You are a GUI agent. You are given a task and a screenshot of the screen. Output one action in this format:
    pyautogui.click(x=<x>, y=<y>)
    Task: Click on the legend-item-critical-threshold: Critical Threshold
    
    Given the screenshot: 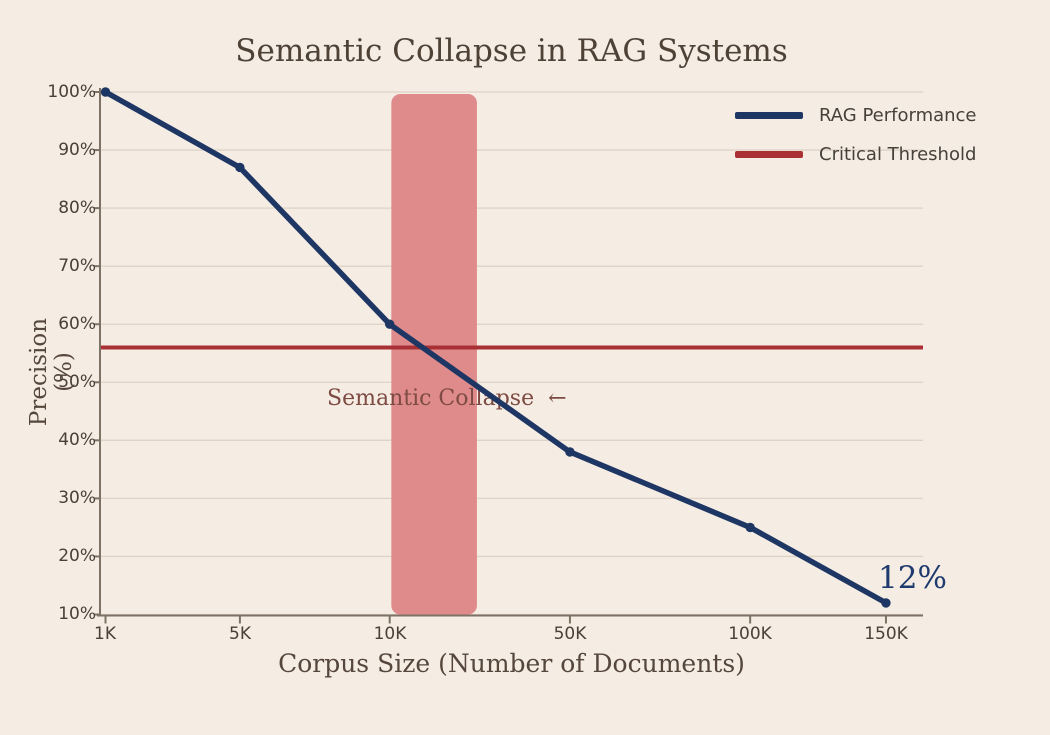 What is the action you would take?
    pyautogui.click(x=856, y=154)
    